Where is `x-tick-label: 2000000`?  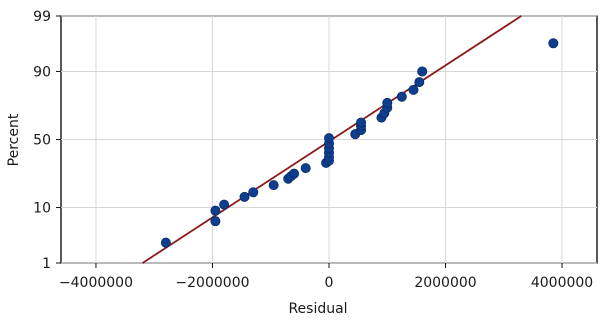
x-tick-label: 2000000 is located at coordinates (445, 283).